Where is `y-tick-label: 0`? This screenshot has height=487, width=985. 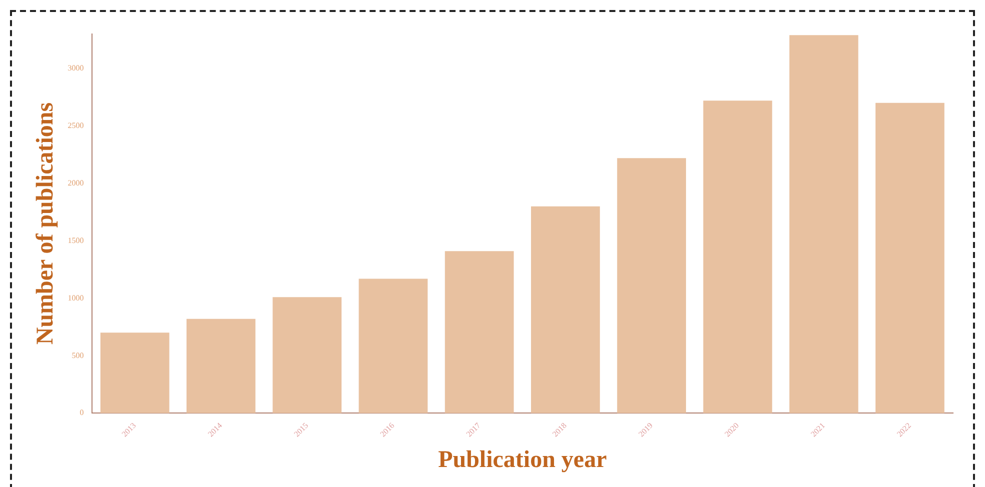 y-tick-label: 0 is located at coordinates (82, 413).